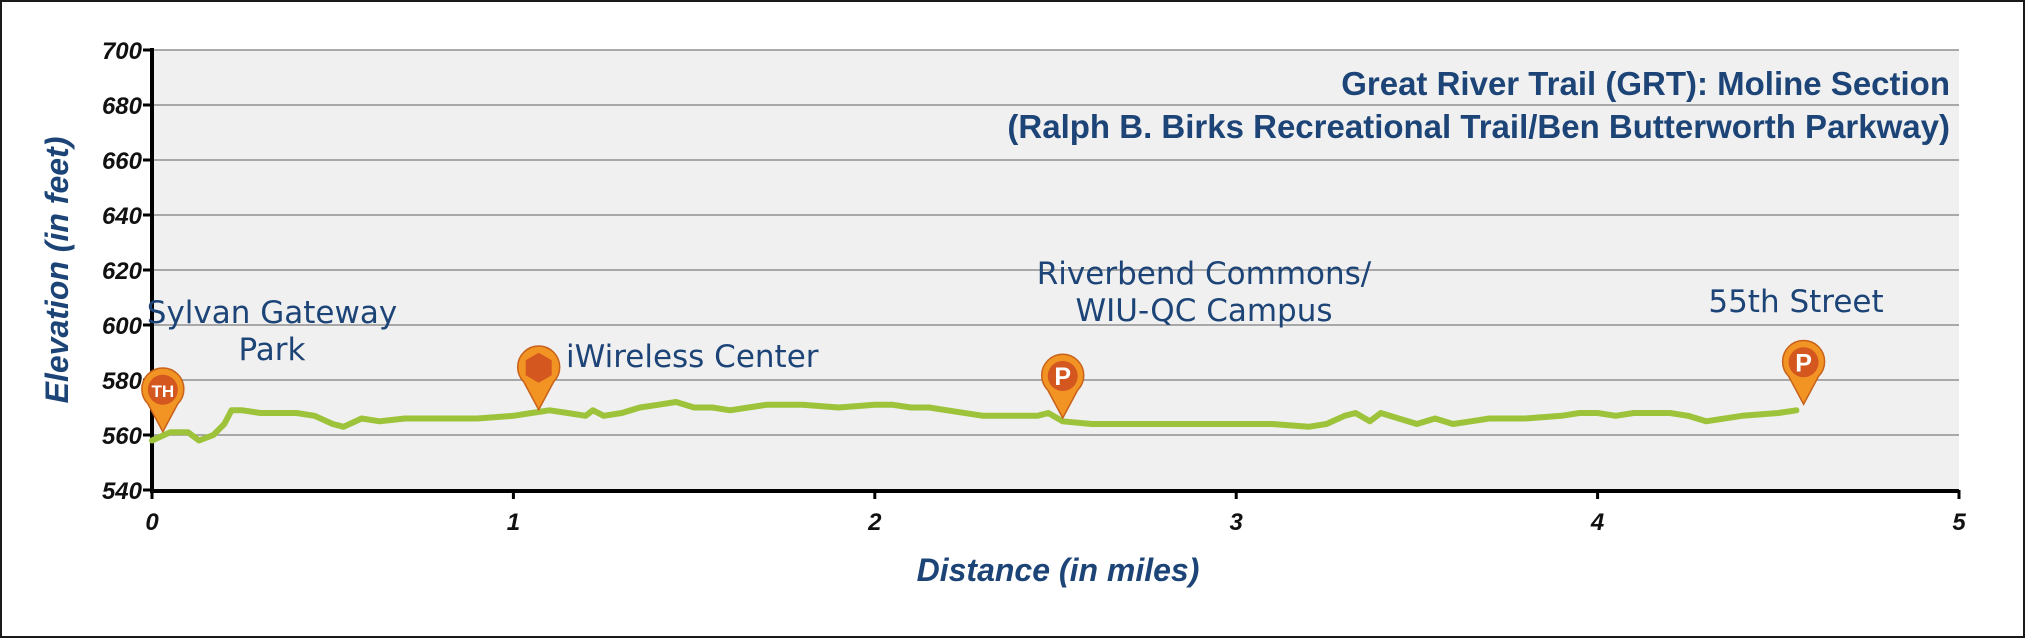 The height and width of the screenshot is (638, 2025). Describe the element at coordinates (122, 381) in the screenshot. I see `y-tick-label: 580` at that location.